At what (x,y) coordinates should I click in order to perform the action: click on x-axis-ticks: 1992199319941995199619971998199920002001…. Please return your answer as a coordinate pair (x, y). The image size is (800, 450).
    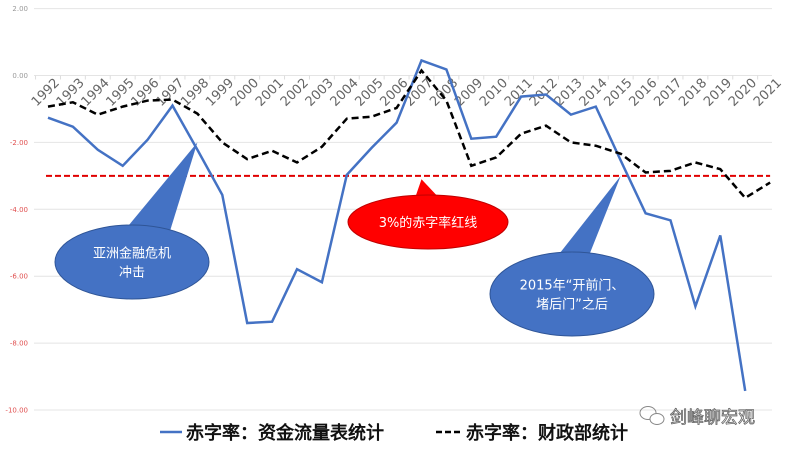
    Looking at the image, I should click on (407, 92).